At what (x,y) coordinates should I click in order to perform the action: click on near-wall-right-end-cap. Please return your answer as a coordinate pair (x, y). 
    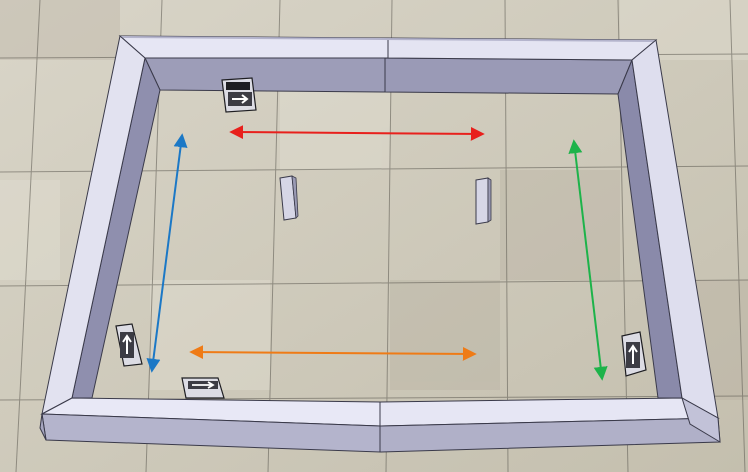
    Looking at the image, I should click on (701, 419).